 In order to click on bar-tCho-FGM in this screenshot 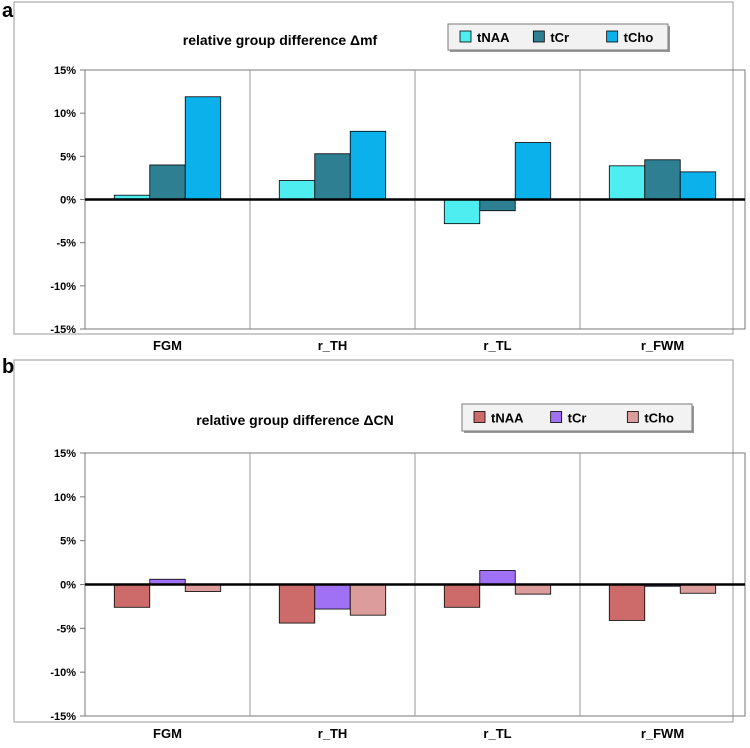, I will do `click(203, 148)`.